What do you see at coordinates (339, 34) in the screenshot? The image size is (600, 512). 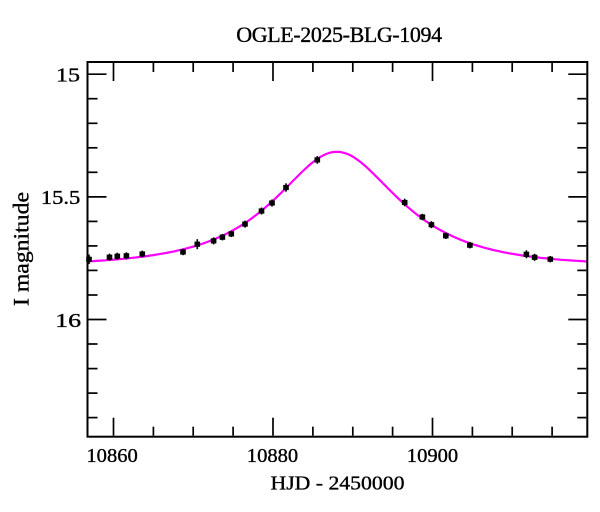 I see `svg-text: OGLE-2025-BLG-1094` at bounding box center [339, 34].